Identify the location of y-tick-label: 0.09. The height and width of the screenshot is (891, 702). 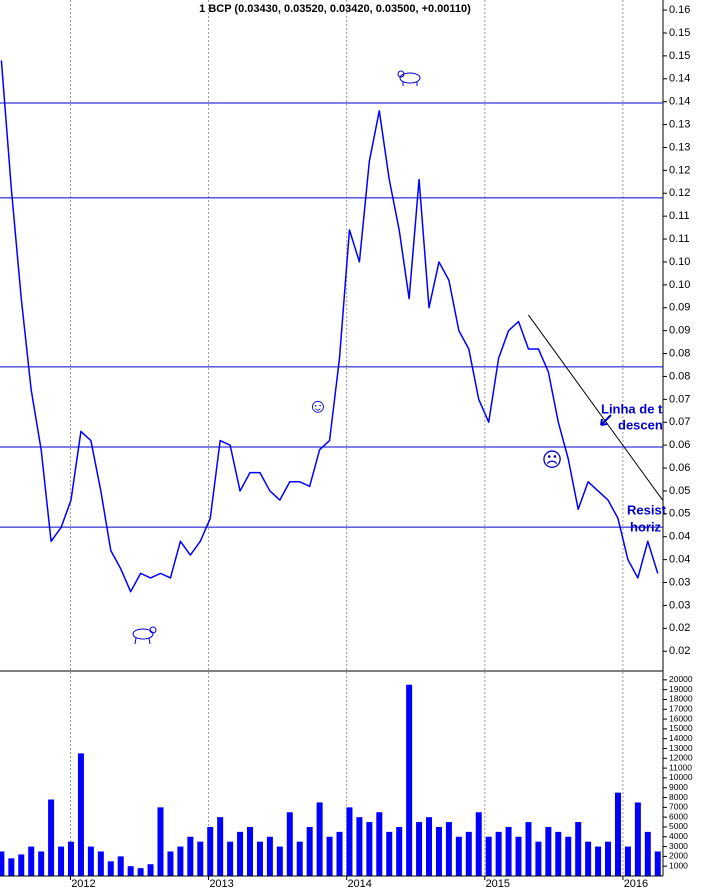
(679, 331).